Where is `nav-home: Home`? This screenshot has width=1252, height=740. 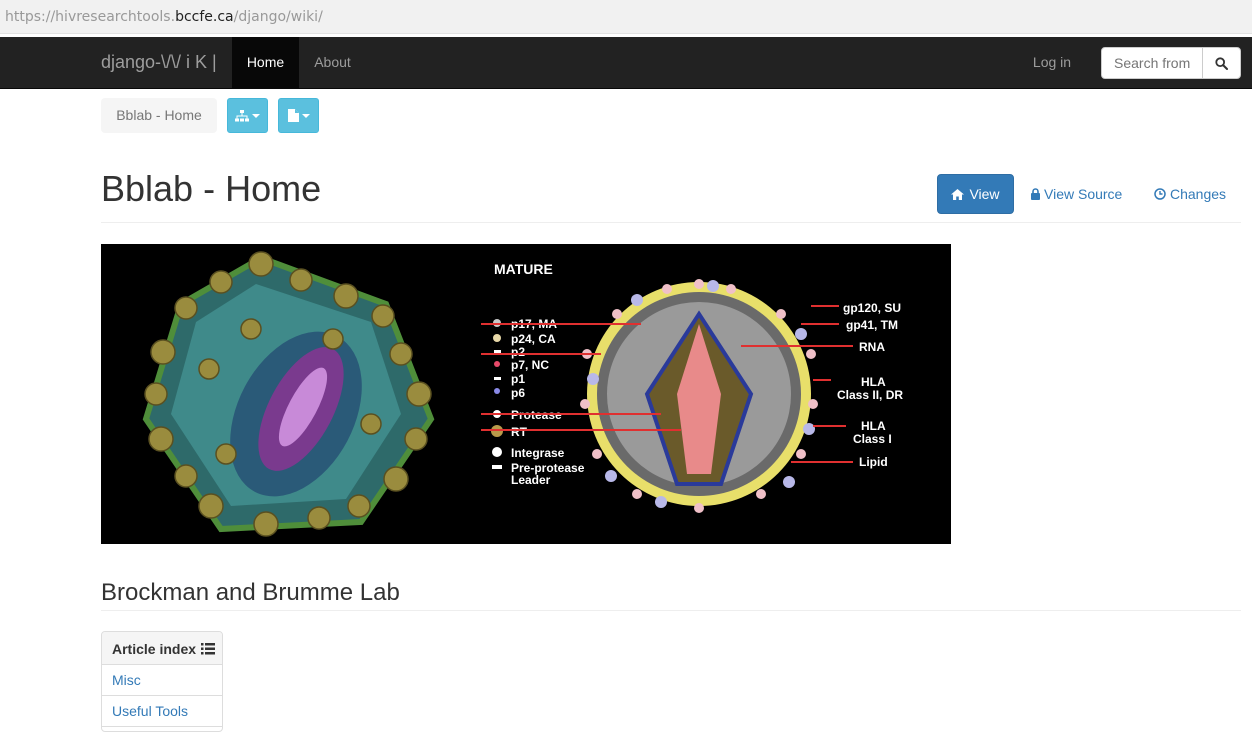
nav-home: Home is located at coordinates (265, 62).